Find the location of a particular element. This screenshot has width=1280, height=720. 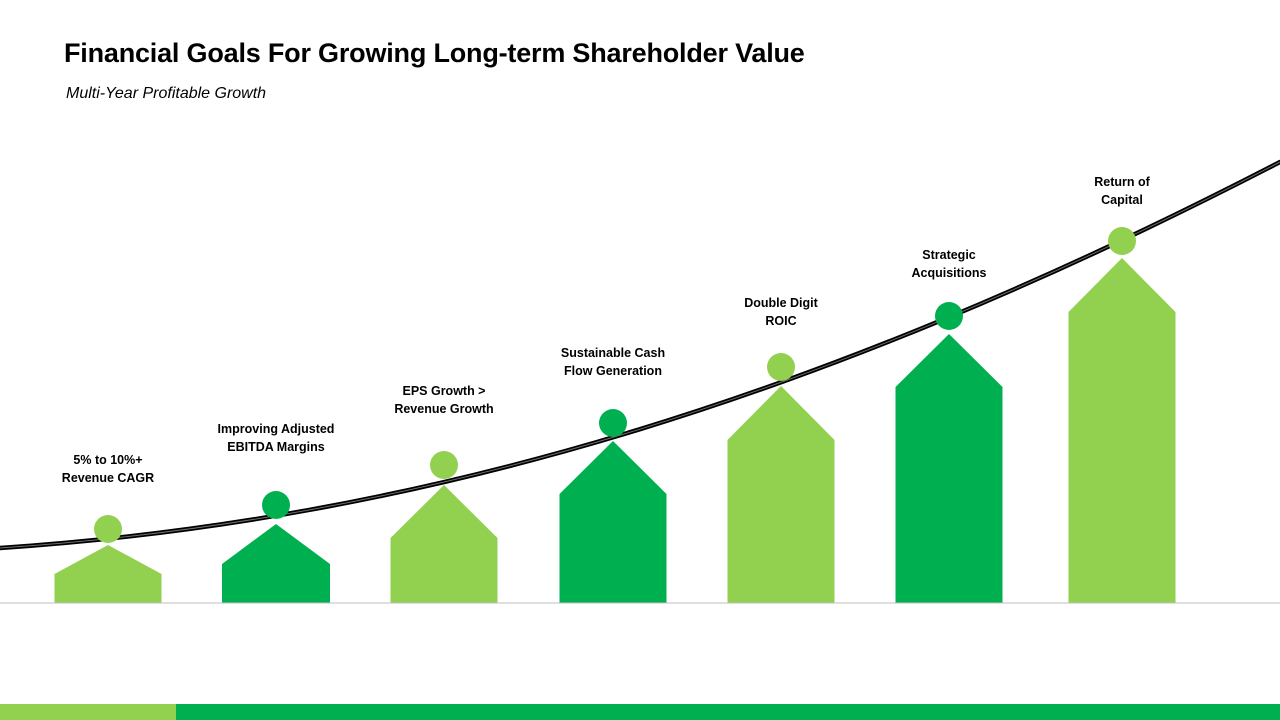

slide-subtitle: Multi-Year Profitable Growth is located at coordinates (166, 93).